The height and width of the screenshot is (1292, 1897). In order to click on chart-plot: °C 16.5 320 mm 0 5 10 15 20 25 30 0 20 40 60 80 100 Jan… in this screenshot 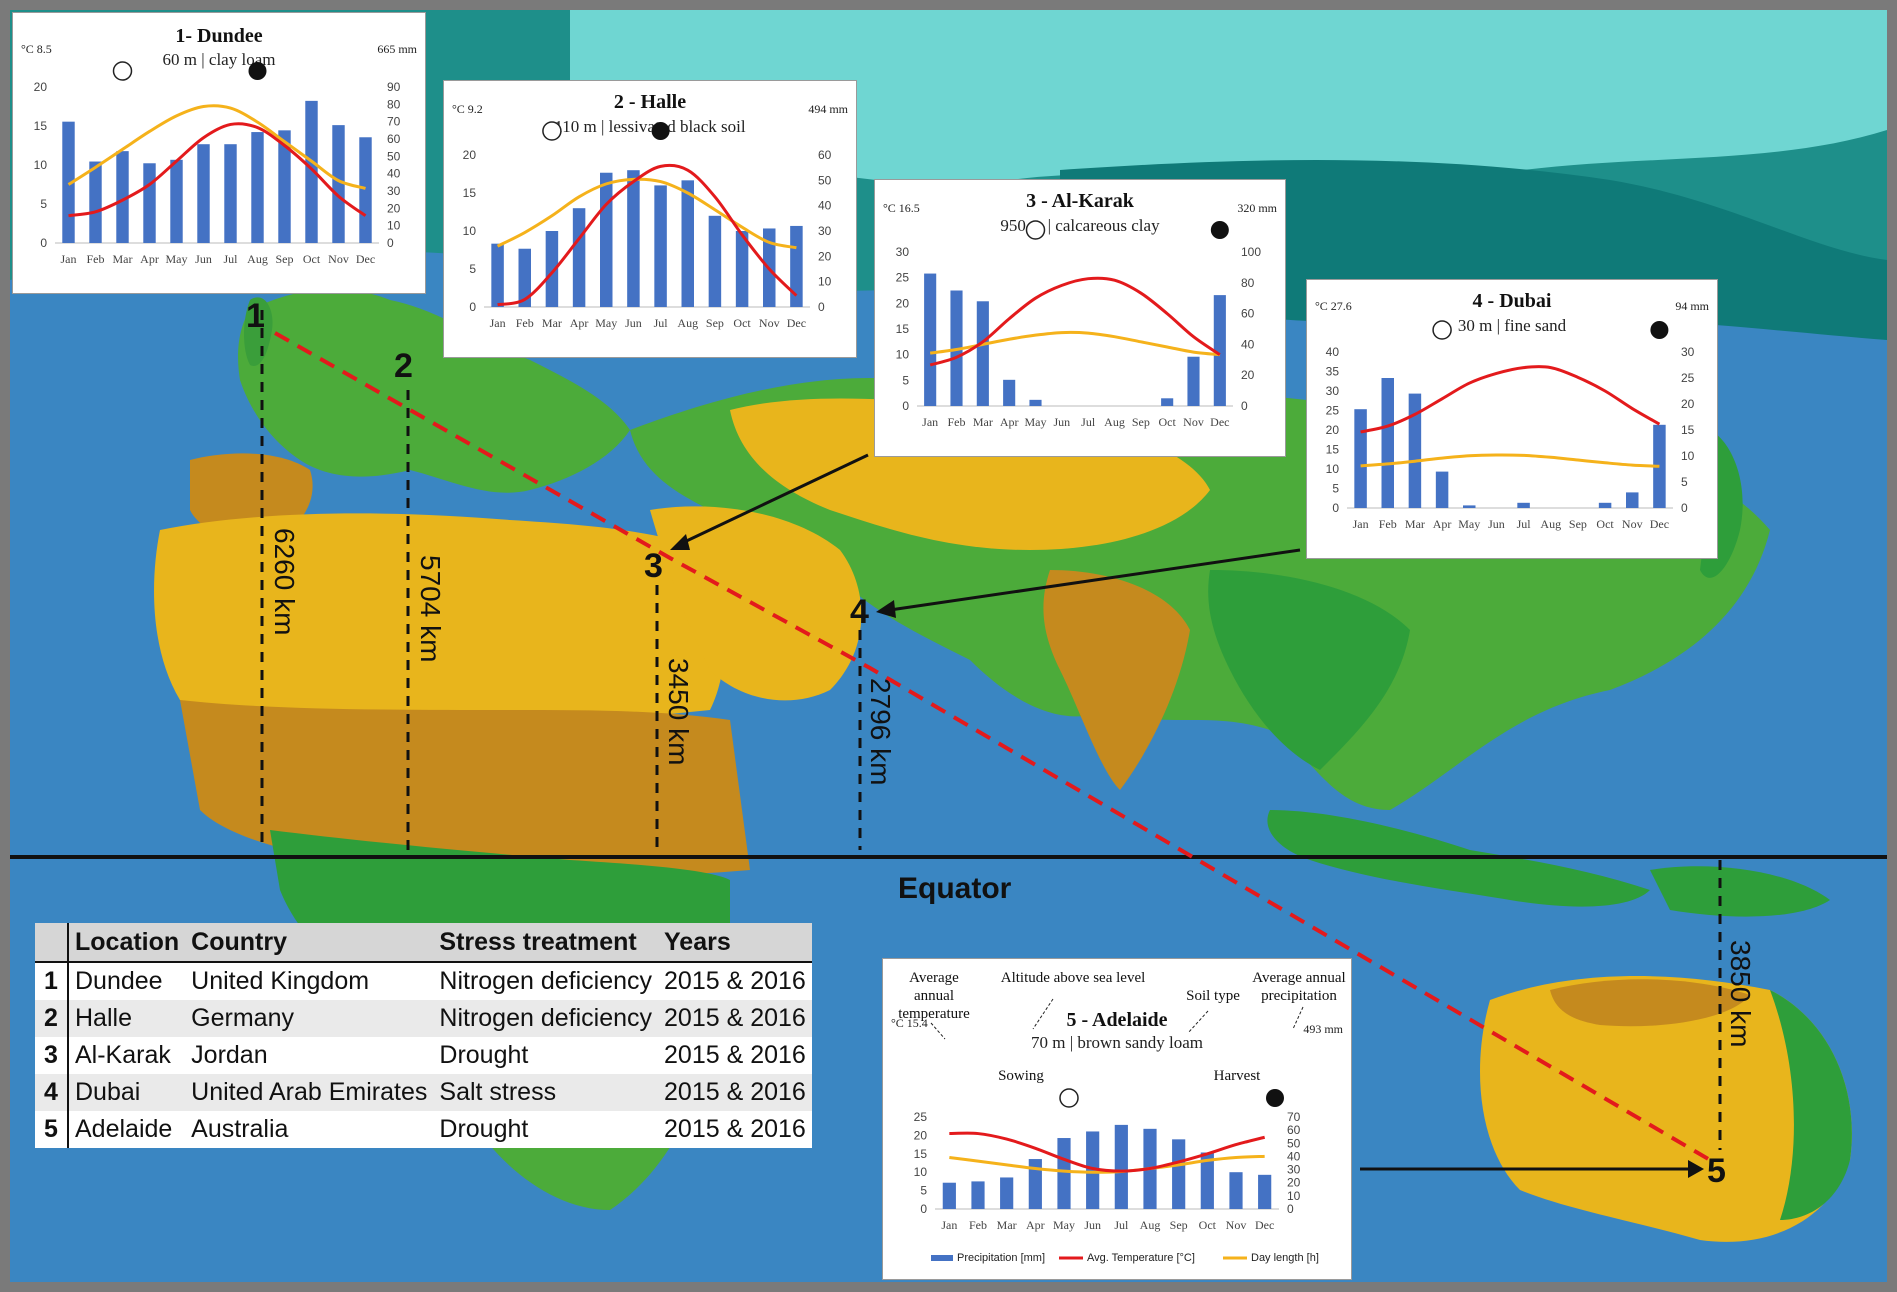, I will do `click(1080, 315)`.